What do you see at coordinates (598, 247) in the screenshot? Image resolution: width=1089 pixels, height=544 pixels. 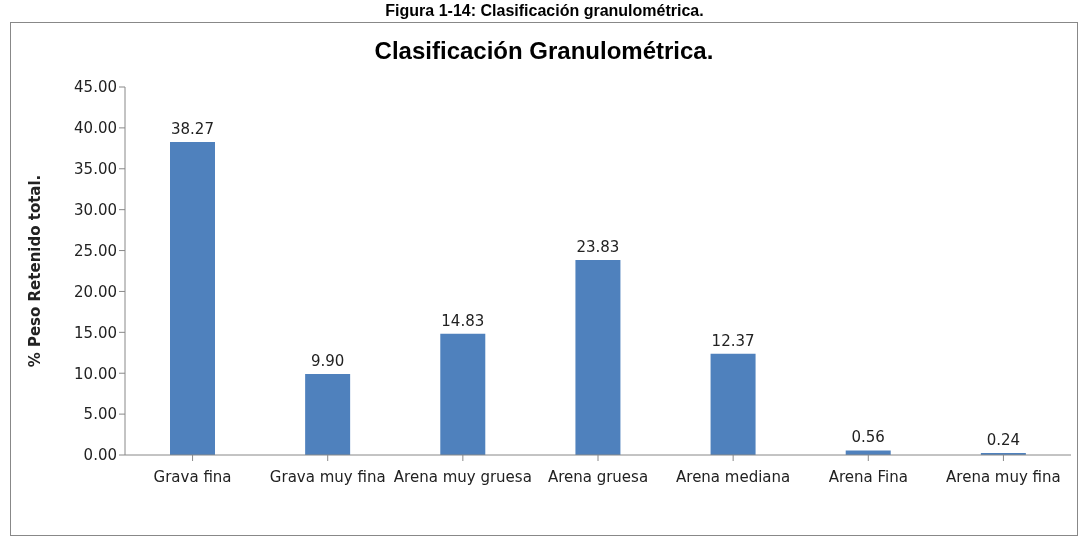 I see `data-label: 23.83` at bounding box center [598, 247].